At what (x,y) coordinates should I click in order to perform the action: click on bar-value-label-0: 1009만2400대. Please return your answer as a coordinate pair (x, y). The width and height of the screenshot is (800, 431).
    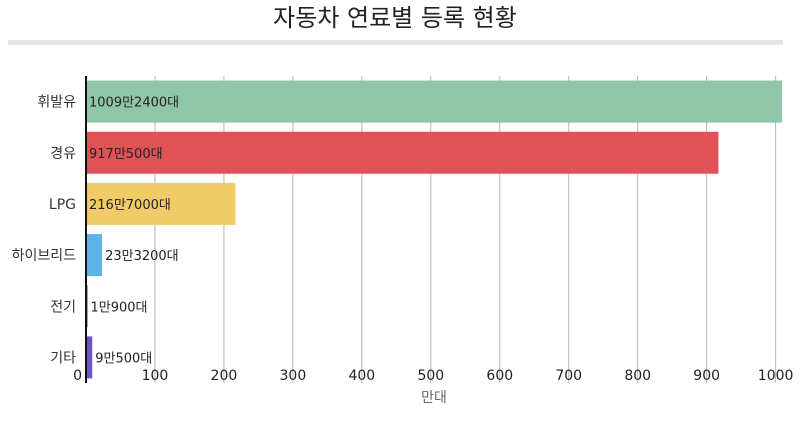
    Looking at the image, I should click on (134, 103).